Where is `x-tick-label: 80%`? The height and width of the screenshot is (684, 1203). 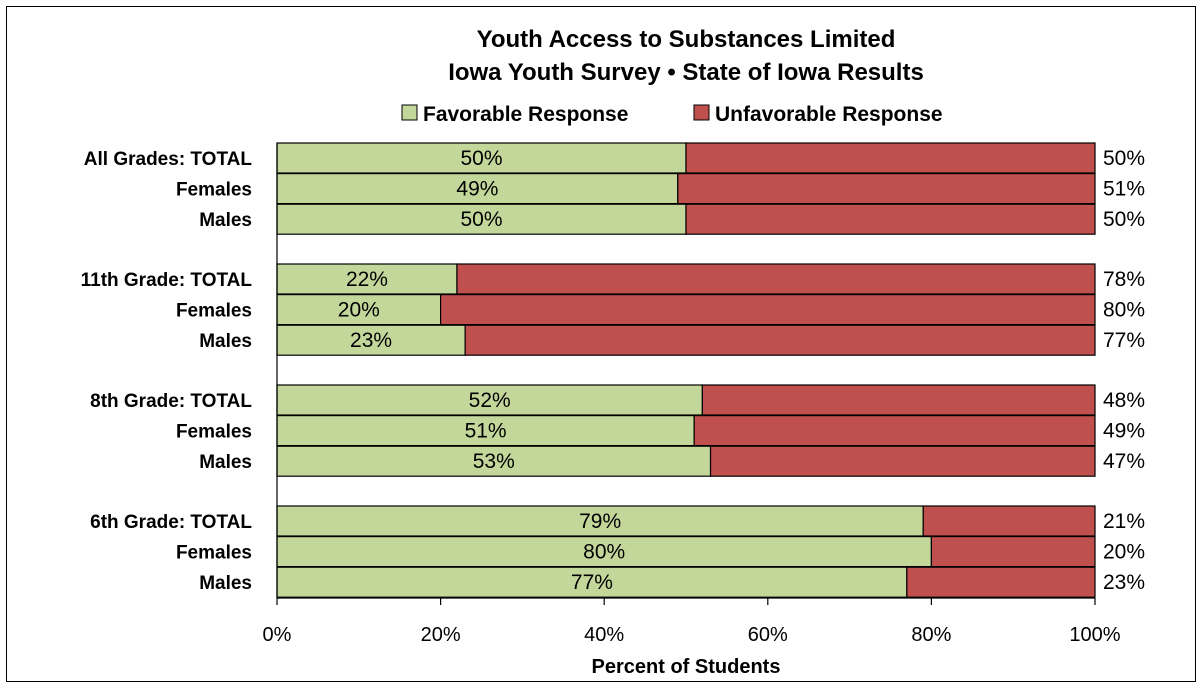
x-tick-label: 80% is located at coordinates (931, 635).